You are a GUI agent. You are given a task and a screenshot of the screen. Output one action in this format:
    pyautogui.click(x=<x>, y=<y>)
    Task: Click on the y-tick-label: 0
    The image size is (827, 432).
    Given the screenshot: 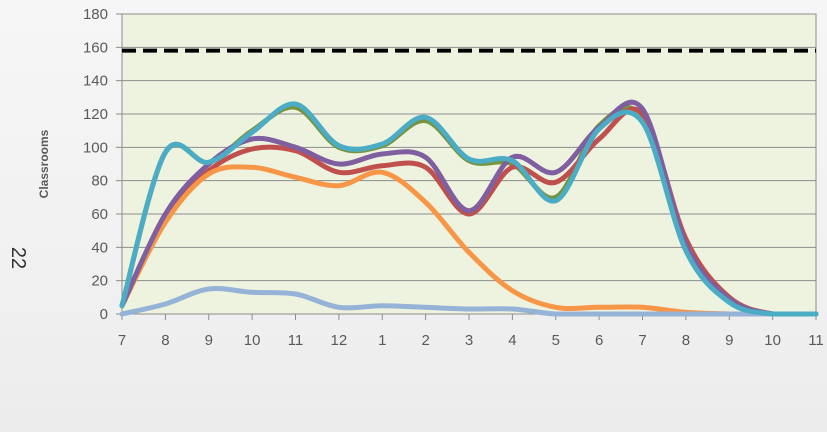 What is the action you would take?
    pyautogui.click(x=104, y=314)
    